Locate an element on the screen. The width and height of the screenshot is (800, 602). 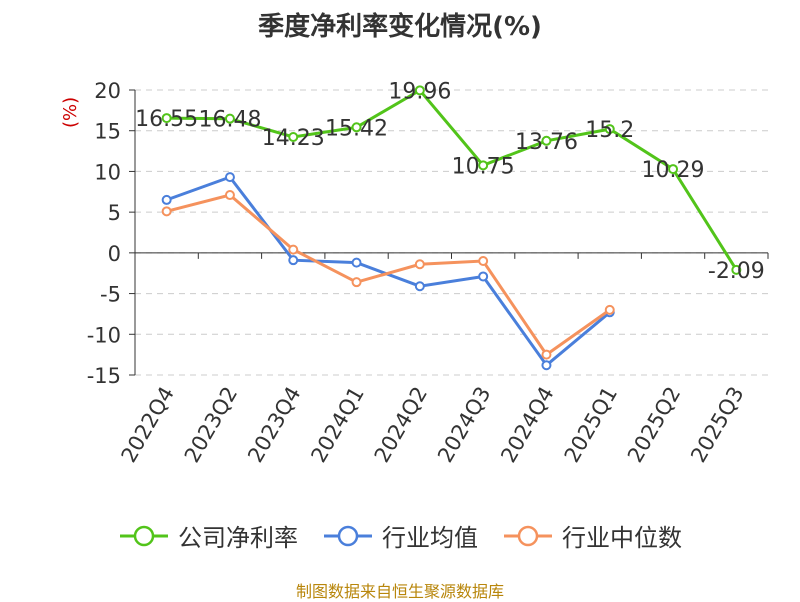
chart-title: 季度净利率变化情况(%) is located at coordinates (400, 27).